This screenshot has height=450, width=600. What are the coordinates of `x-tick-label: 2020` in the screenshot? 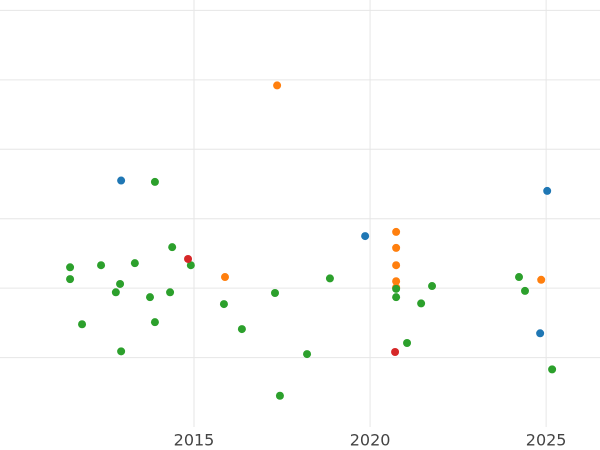 It's located at (370, 440).